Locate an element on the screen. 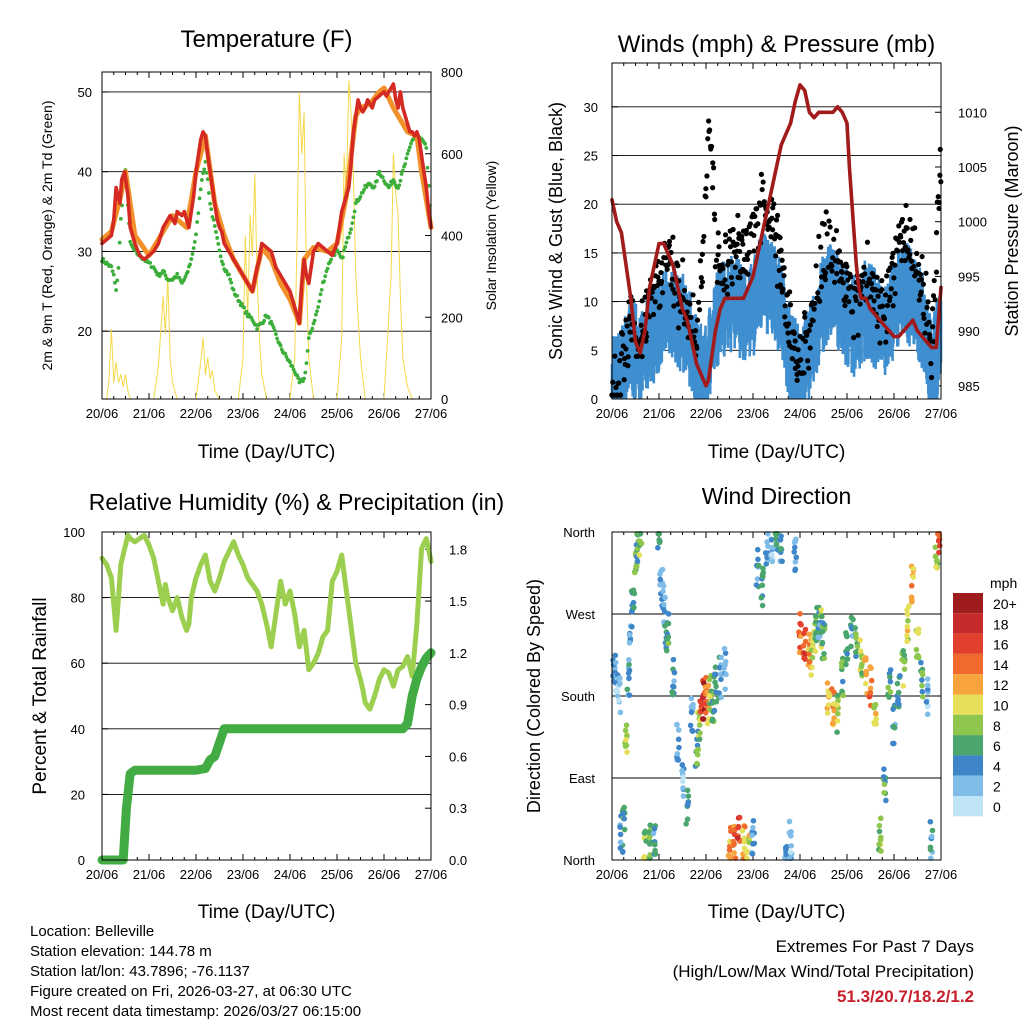 The height and width of the screenshot is (1024, 1024). x-tick-label: 21/06 is located at coordinates (659, 874).